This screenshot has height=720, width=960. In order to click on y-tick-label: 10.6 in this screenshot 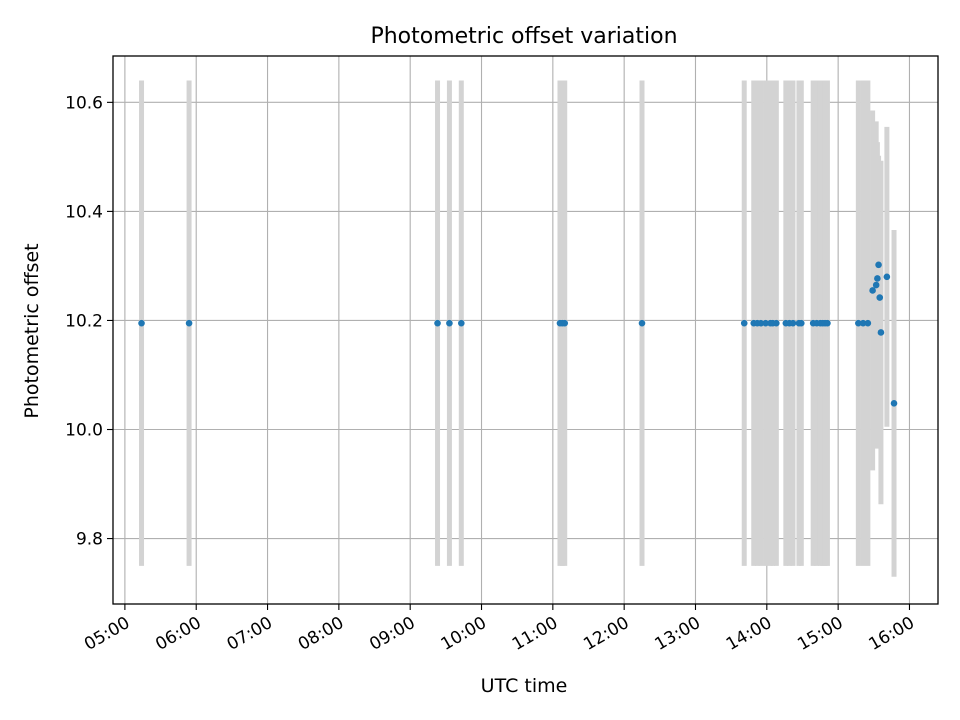, I will do `click(84, 103)`.